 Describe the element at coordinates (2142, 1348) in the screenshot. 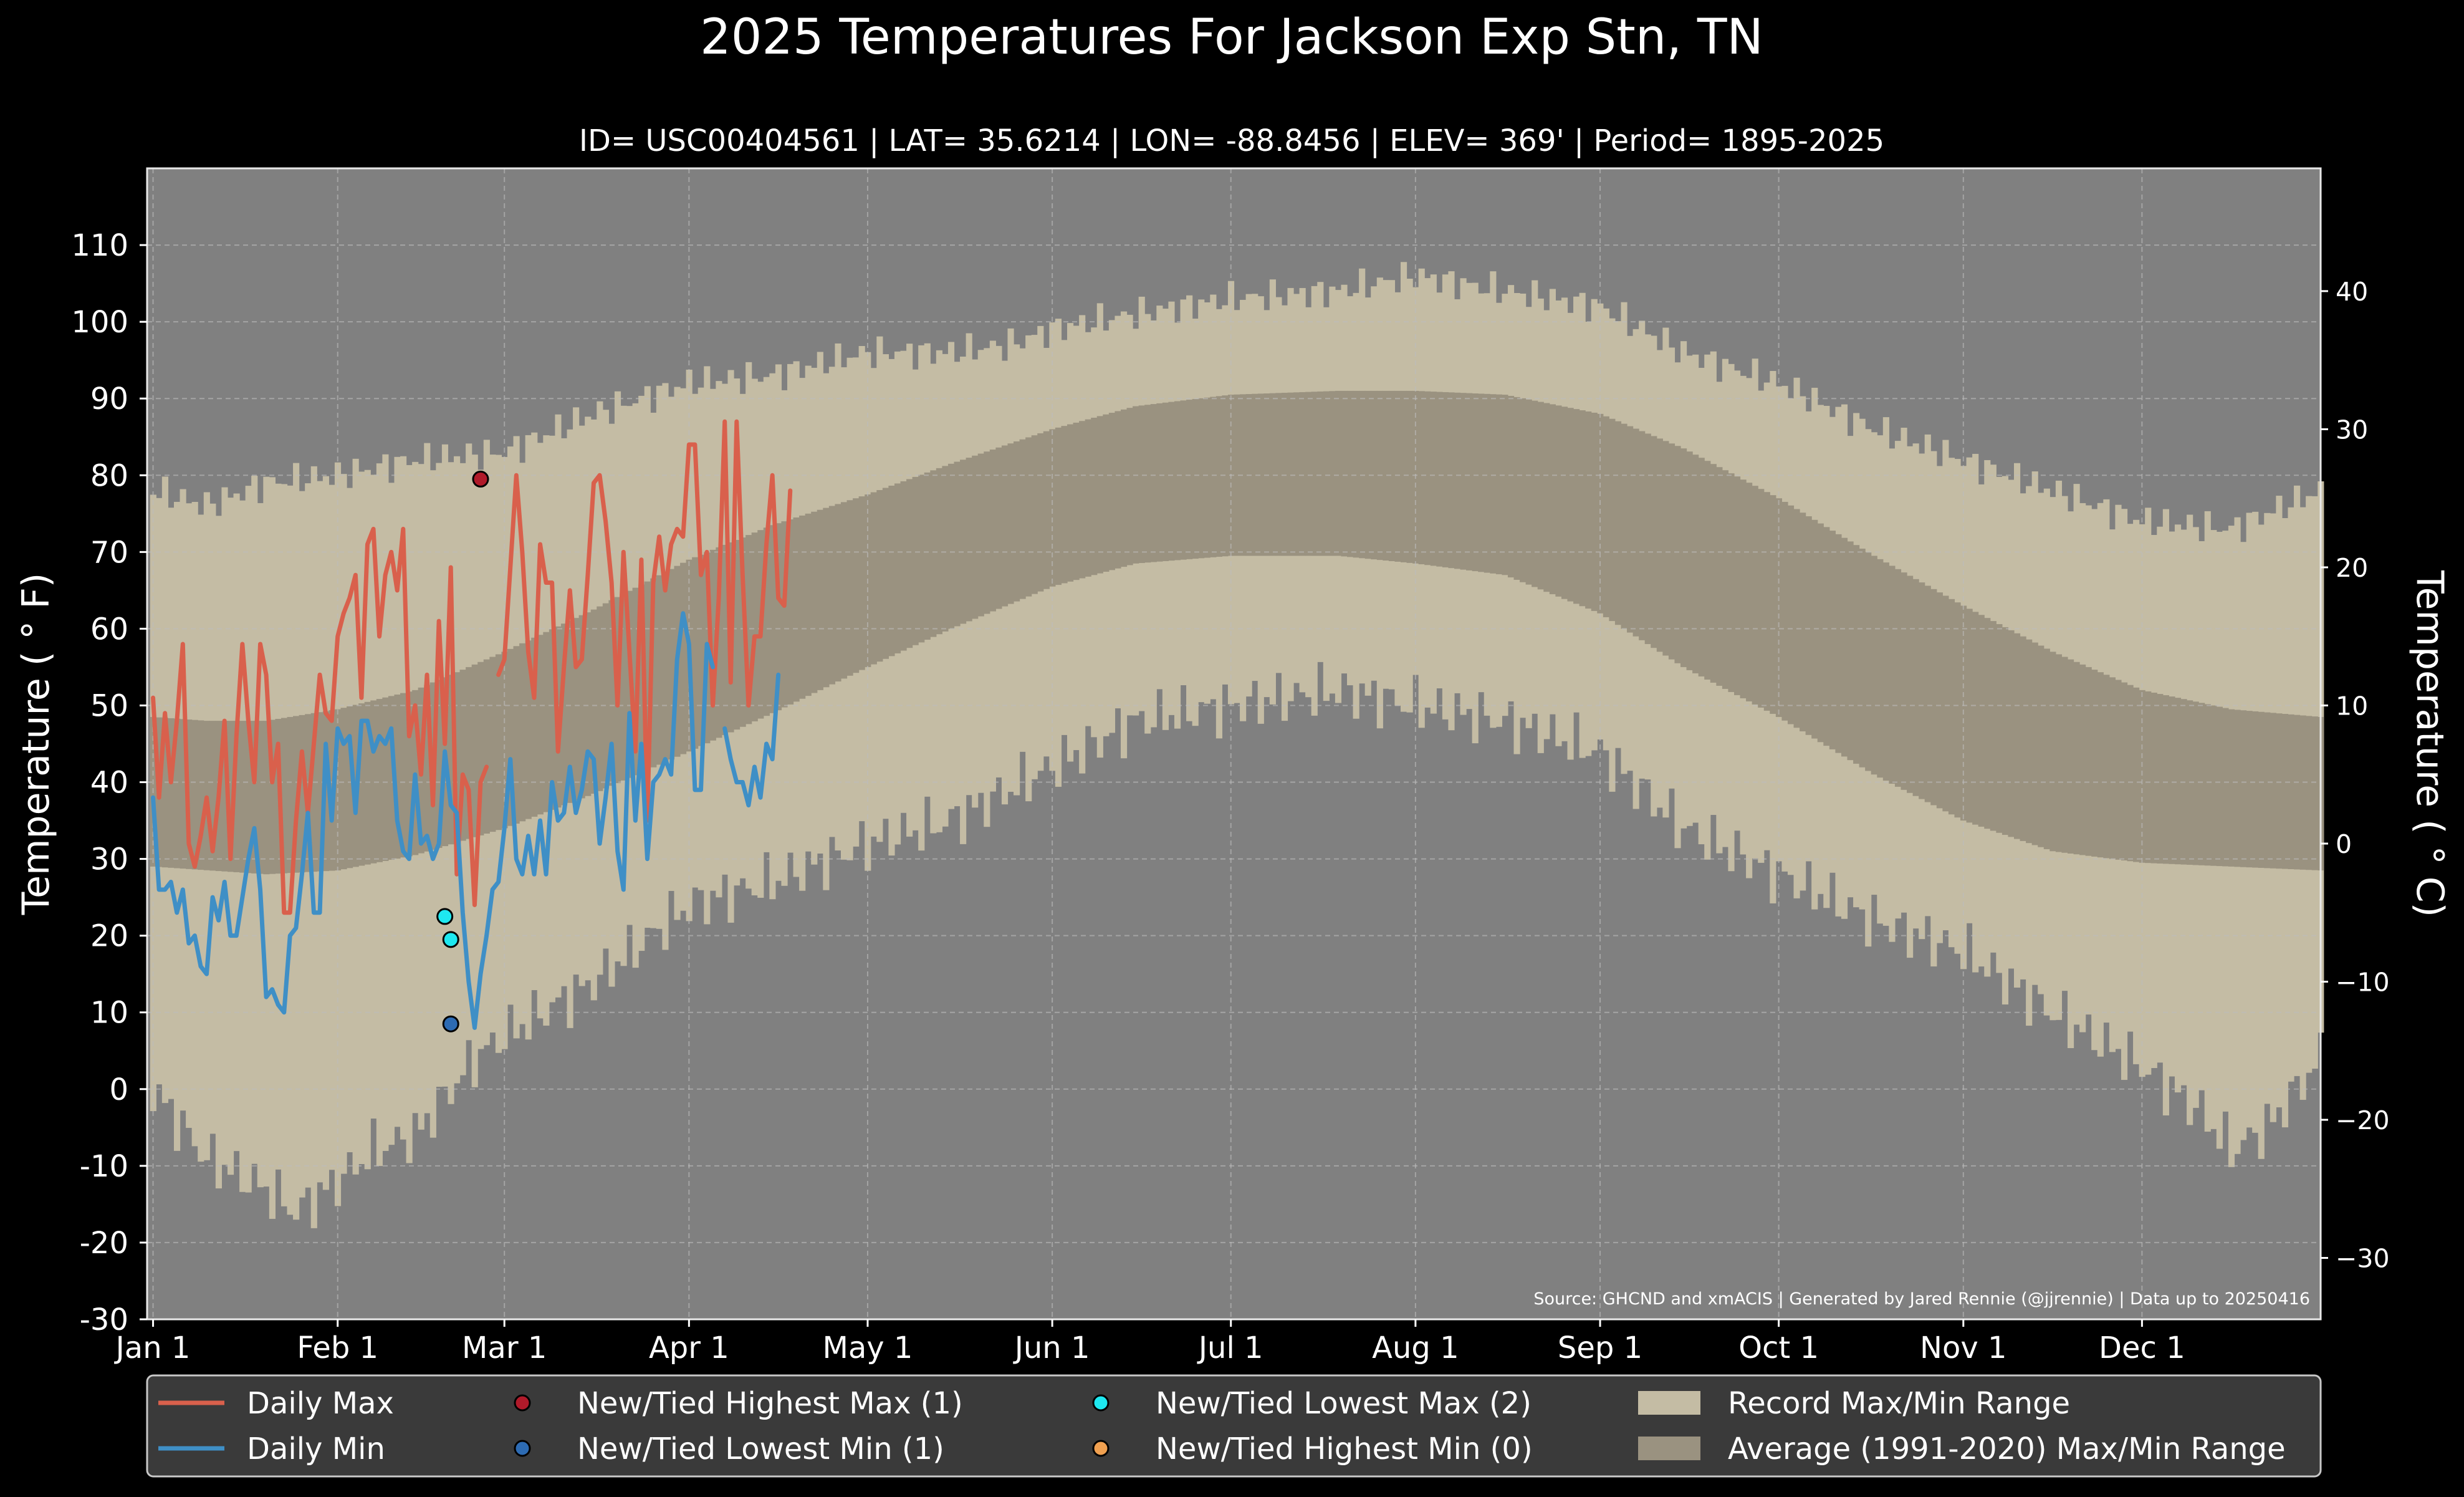

I see `x-tick-label: Dec 1` at that location.